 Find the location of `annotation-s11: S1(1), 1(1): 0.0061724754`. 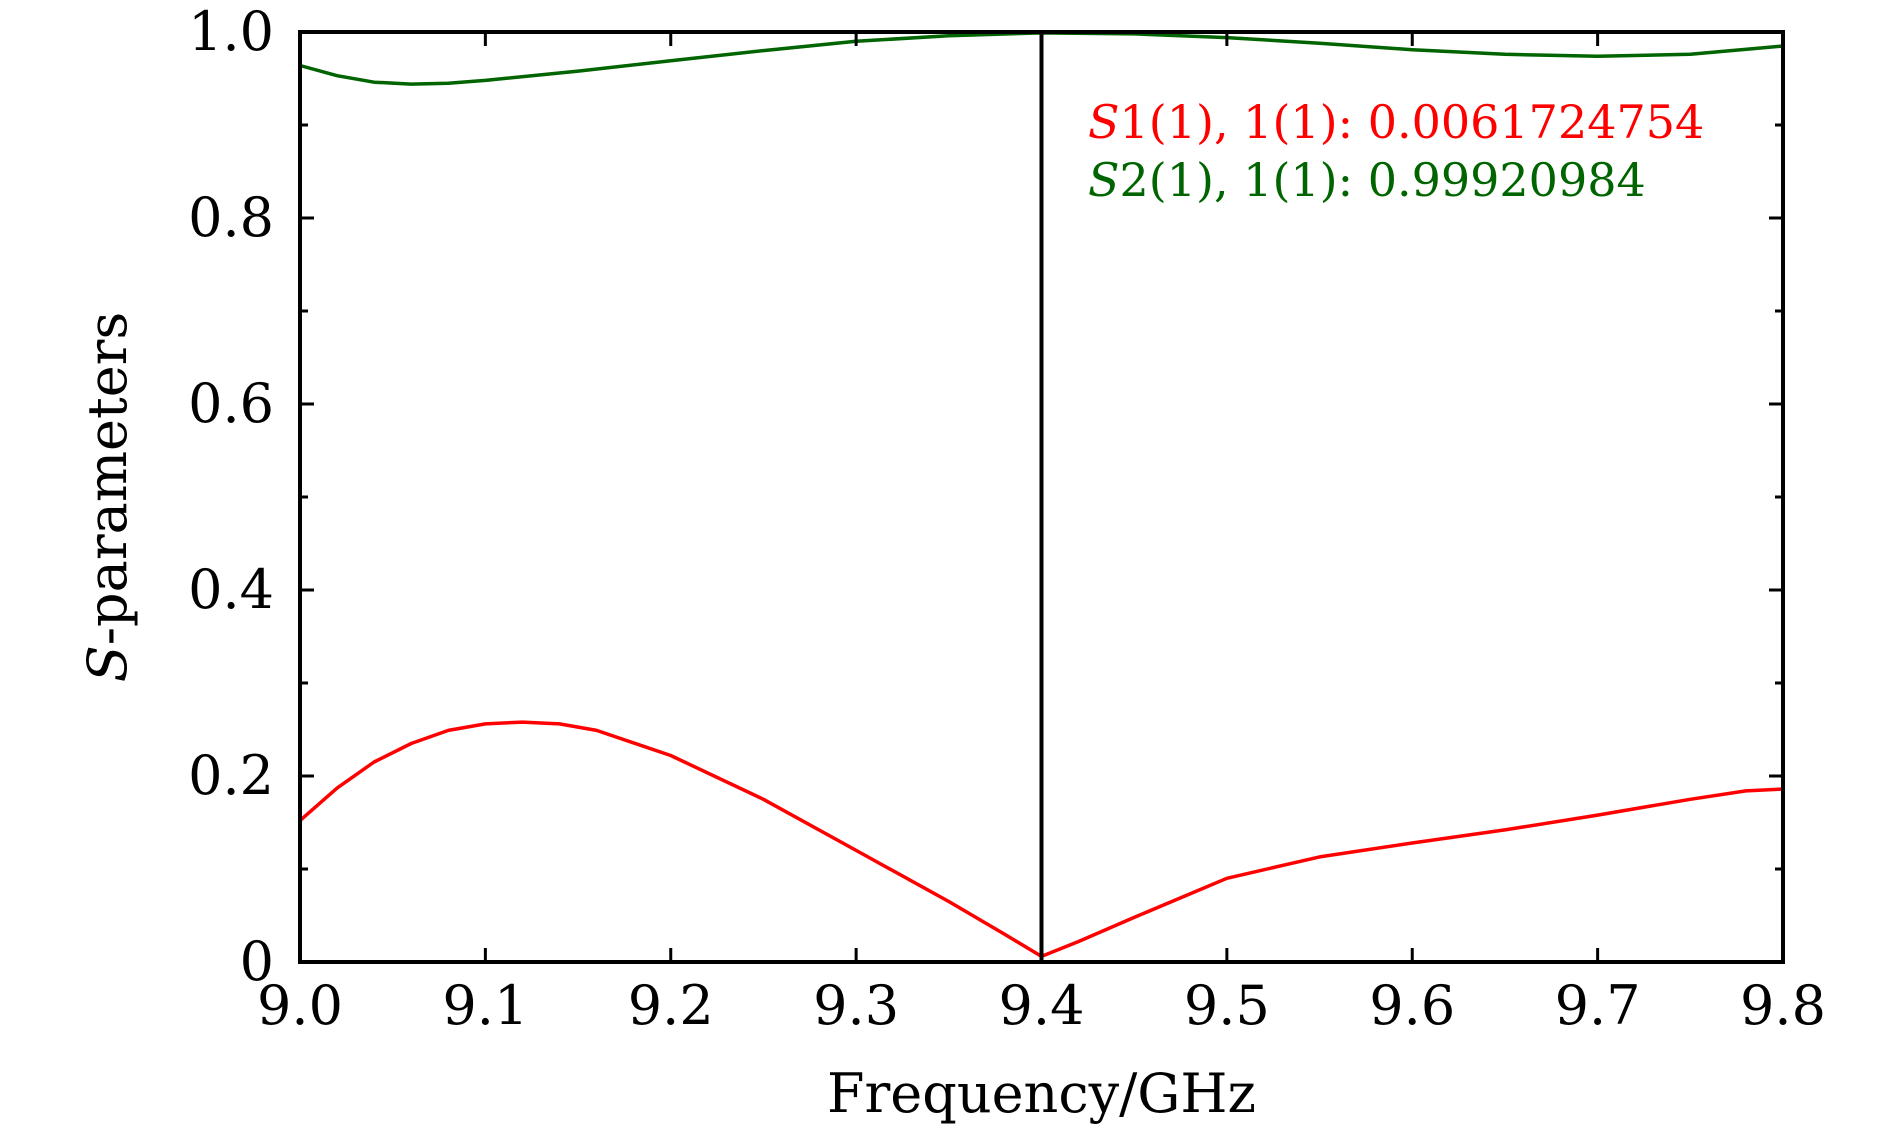

annotation-s11: S1(1), 1(1): 0.0061724754 is located at coordinates (1396, 122).